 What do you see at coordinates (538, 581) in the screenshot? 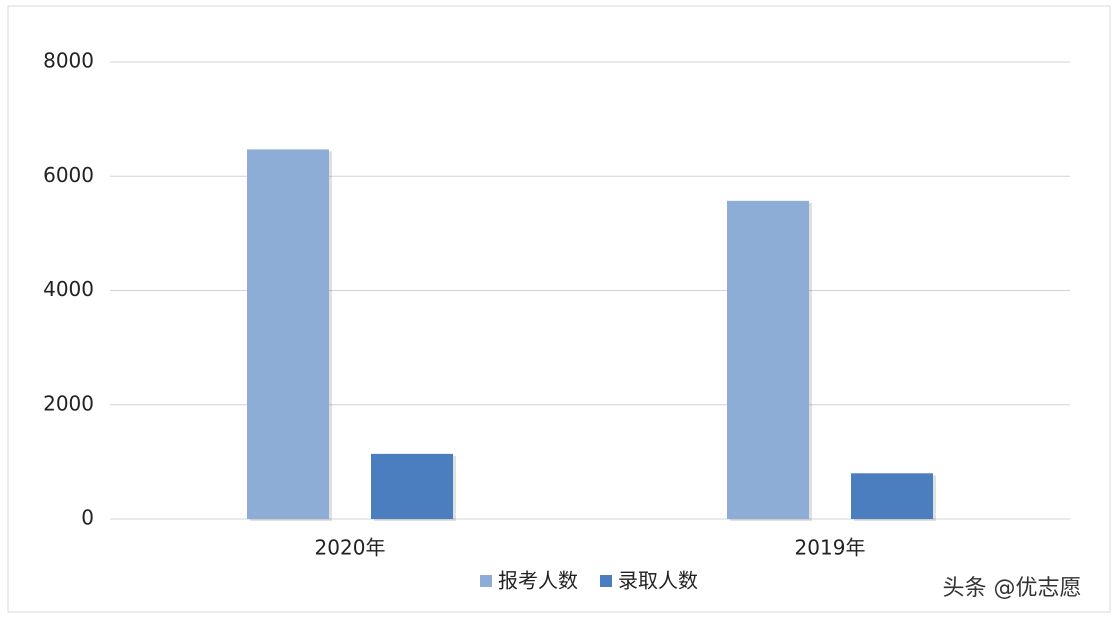
I see `legend-label: 报考人数` at bounding box center [538, 581].